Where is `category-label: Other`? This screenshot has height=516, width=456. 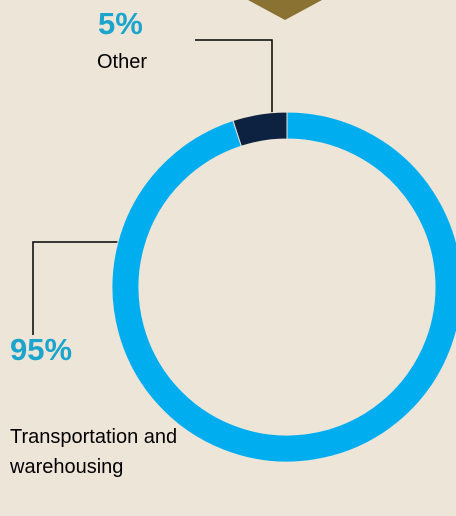
category-label: Other is located at coordinates (122, 62).